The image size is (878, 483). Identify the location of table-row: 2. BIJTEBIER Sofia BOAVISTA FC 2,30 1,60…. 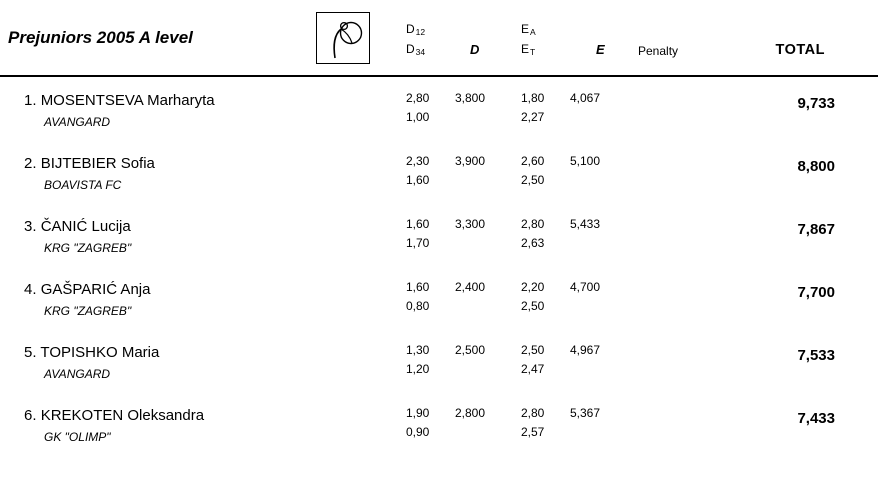
(439, 180).